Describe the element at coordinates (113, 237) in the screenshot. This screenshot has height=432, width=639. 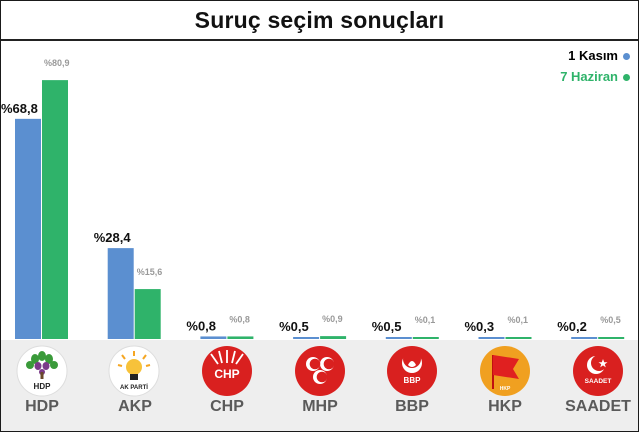
I see `data-label-akp-series-1: %28,4` at that location.